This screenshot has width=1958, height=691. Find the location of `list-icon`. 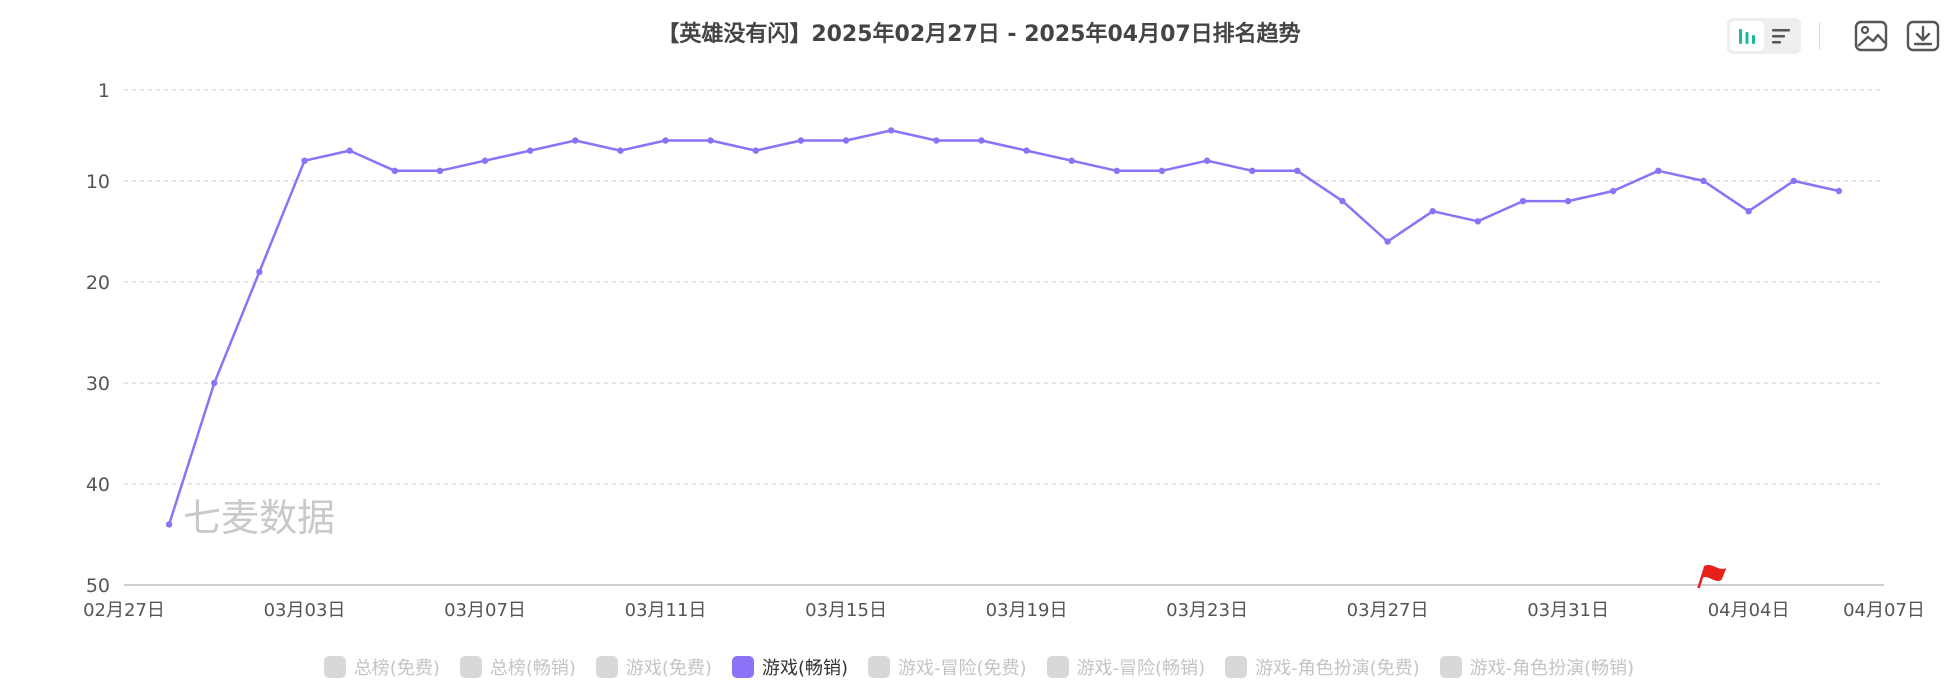

list-icon is located at coordinates (1781, 36).